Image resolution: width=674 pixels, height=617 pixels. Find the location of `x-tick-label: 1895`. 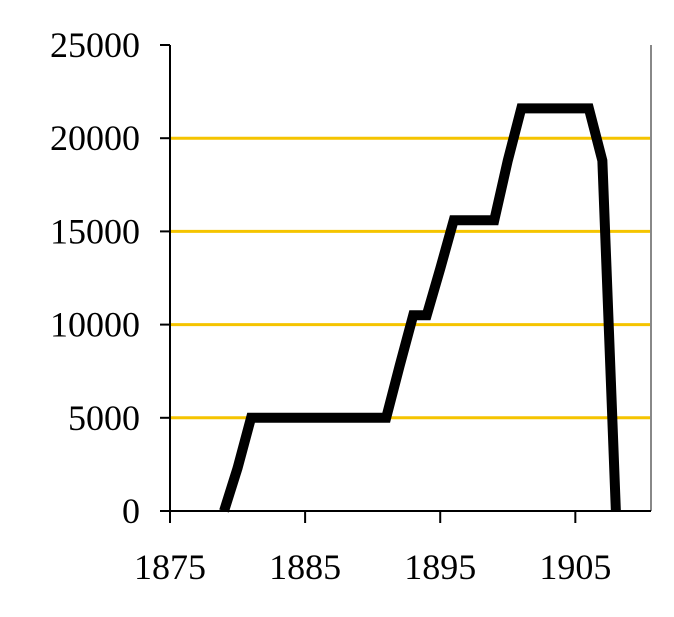

x-tick-label: 1895 is located at coordinates (440, 567).